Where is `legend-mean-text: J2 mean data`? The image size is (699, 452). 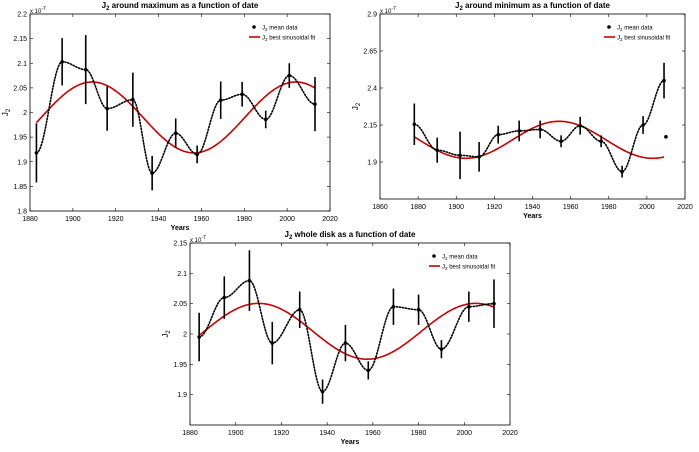 legend-mean-text: J2 mean data is located at coordinates (635, 29).